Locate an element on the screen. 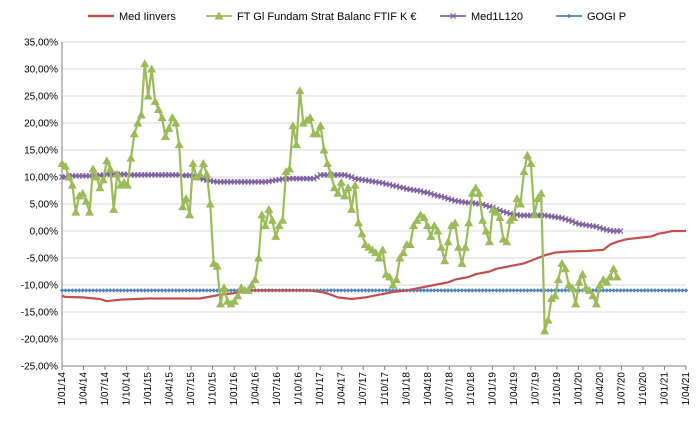 This screenshot has width=700, height=422. x-tick-label: 1/10/18 is located at coordinates (471, 389).